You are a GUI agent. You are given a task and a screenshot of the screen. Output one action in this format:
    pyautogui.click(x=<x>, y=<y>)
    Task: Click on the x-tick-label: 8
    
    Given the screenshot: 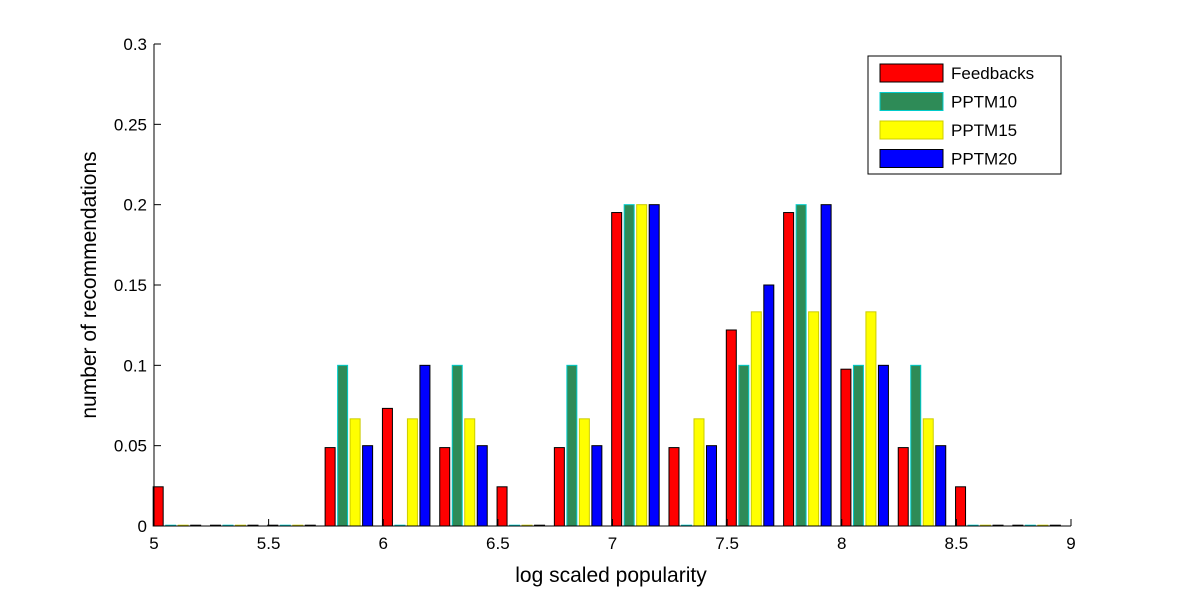 What is the action you would take?
    pyautogui.click(x=841, y=543)
    